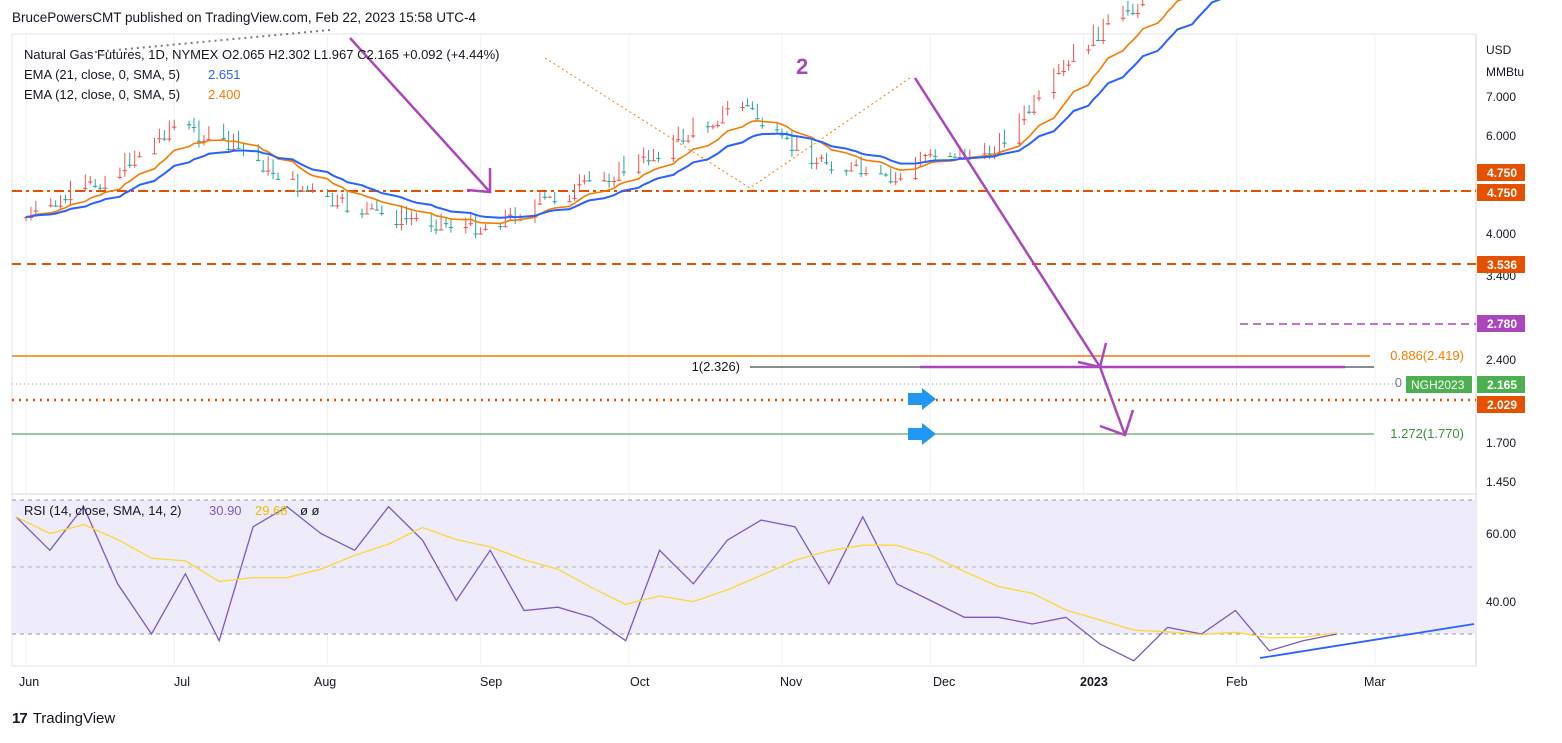 The height and width of the screenshot is (743, 1562). Describe the element at coordinates (479, 181) in the screenshot. I see `arrow-1-head` at that location.